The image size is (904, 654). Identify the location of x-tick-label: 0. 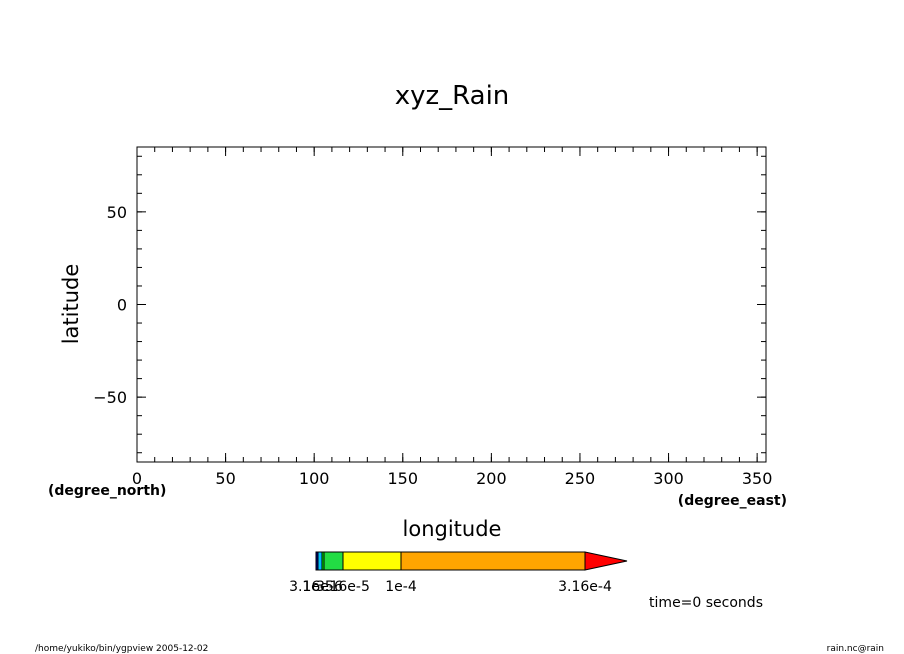
(137, 478).